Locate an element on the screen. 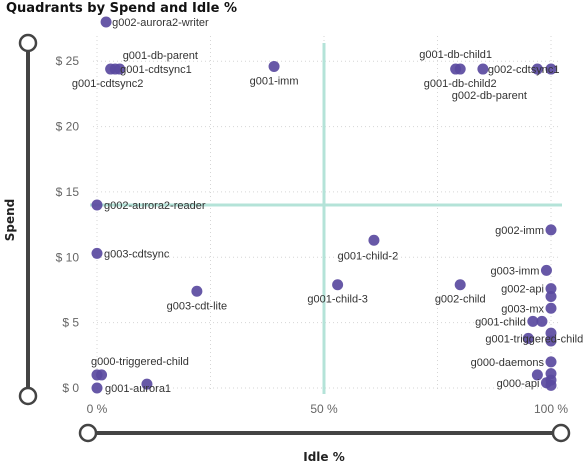 The width and height of the screenshot is (585, 466). x-slider-right-handle is located at coordinates (561, 433).